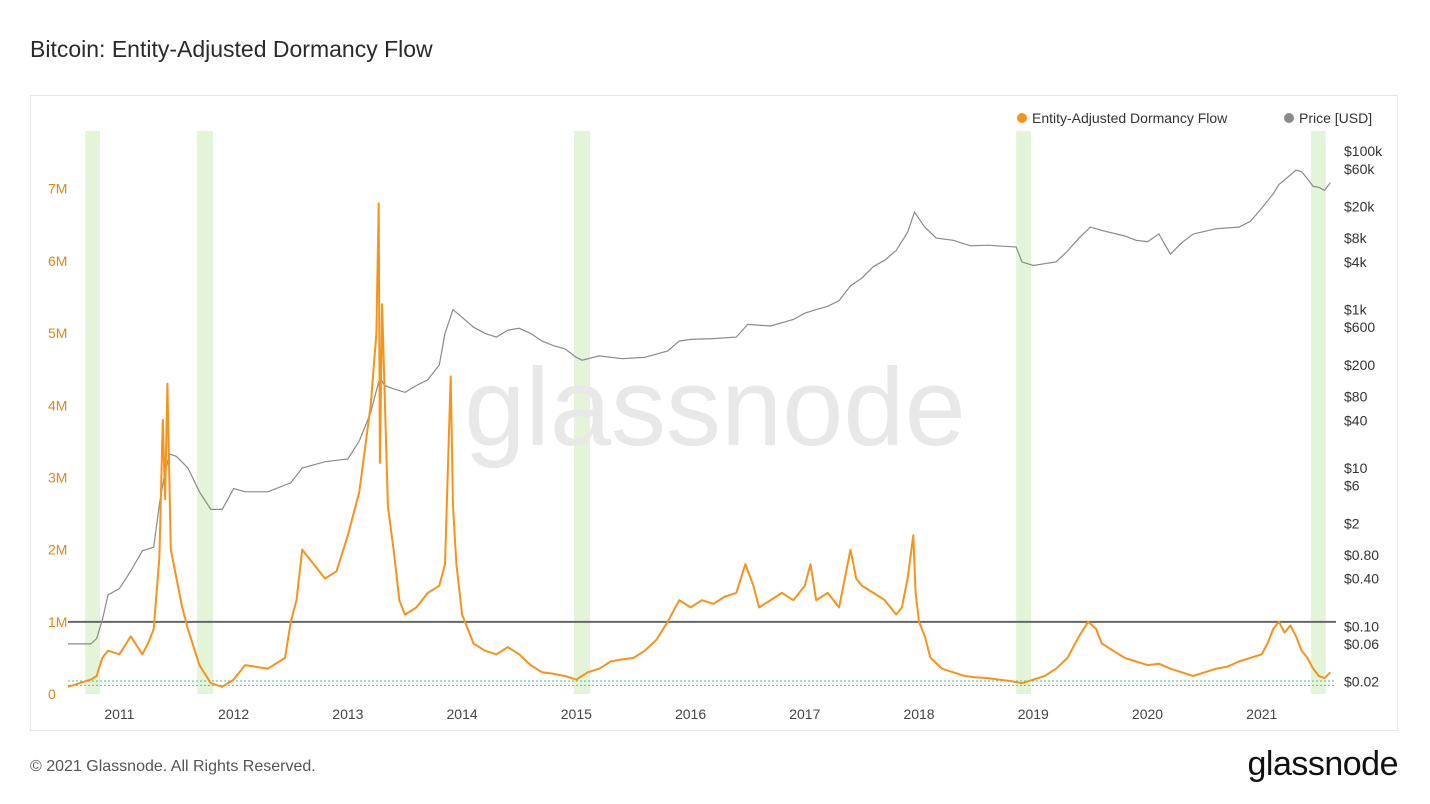 This screenshot has width=1430, height=804. Describe the element at coordinates (1359, 365) in the screenshot. I see `y-right-tick-10: $200` at that location.